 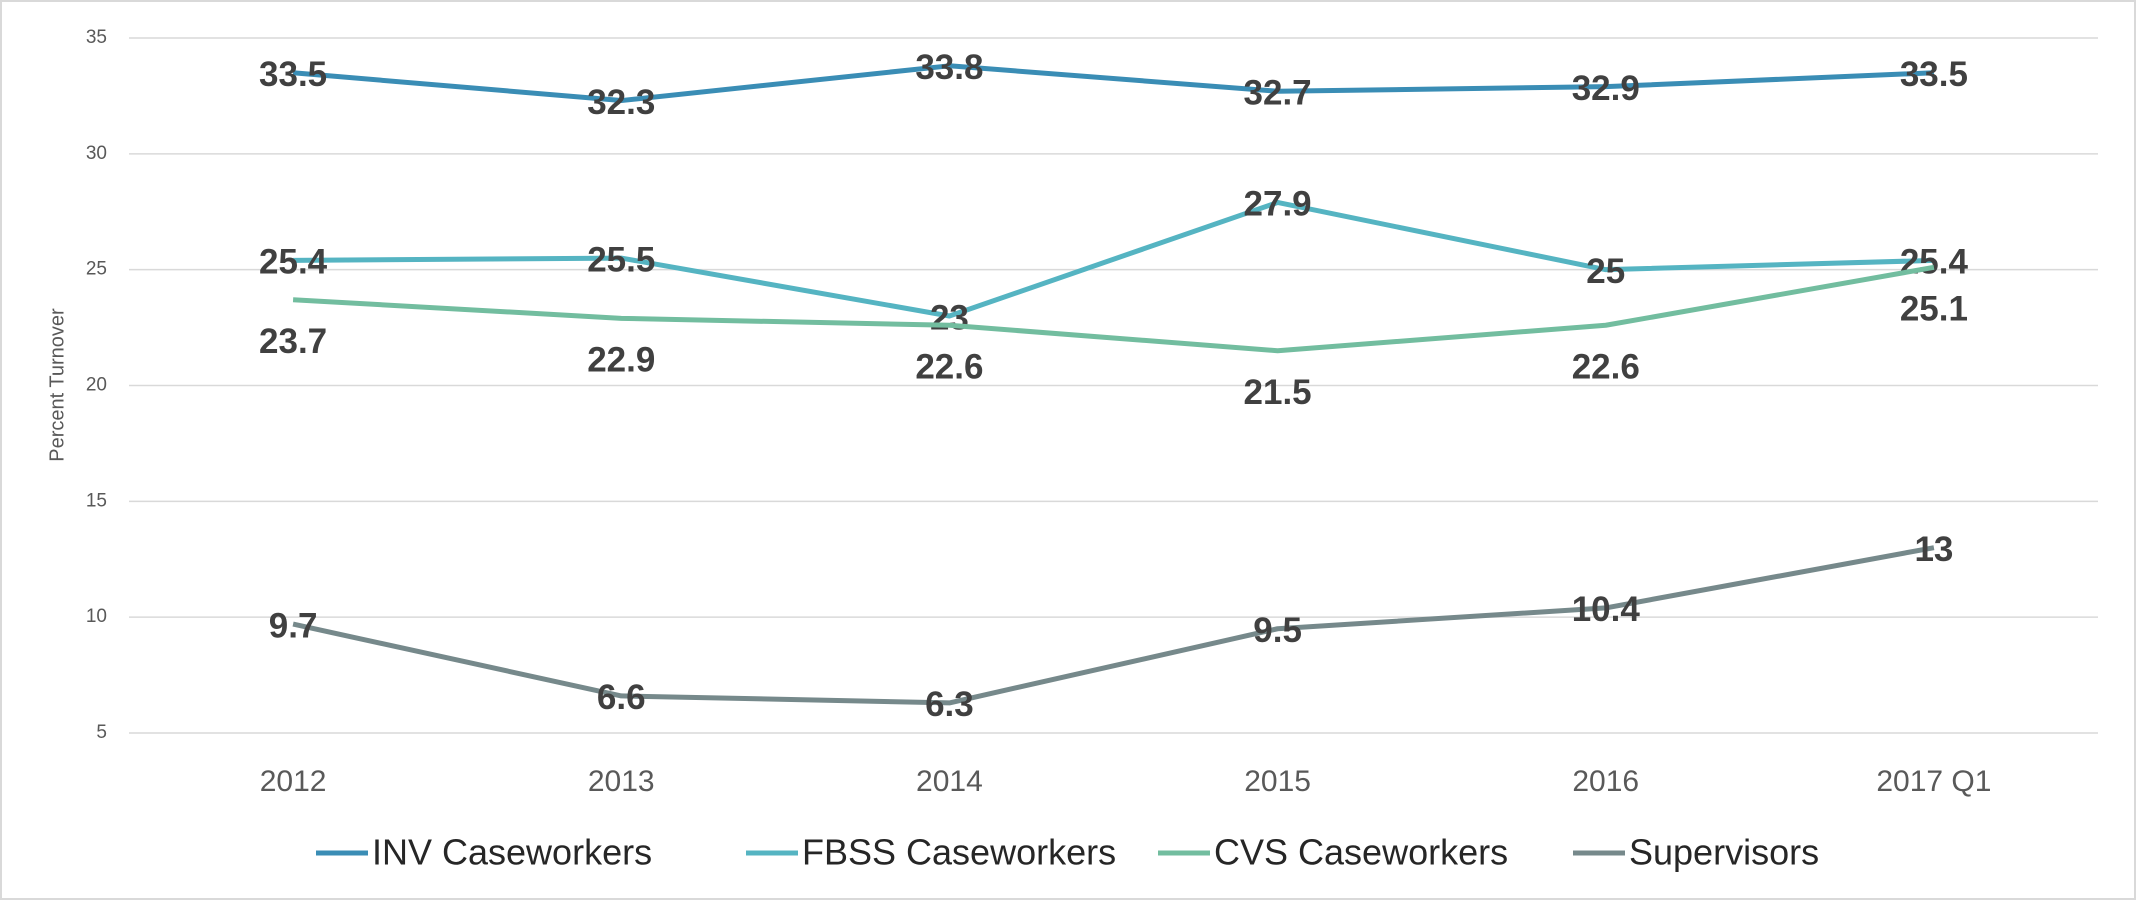 What do you see at coordinates (949, 67) in the screenshot?
I see `data-label: 33.8` at bounding box center [949, 67].